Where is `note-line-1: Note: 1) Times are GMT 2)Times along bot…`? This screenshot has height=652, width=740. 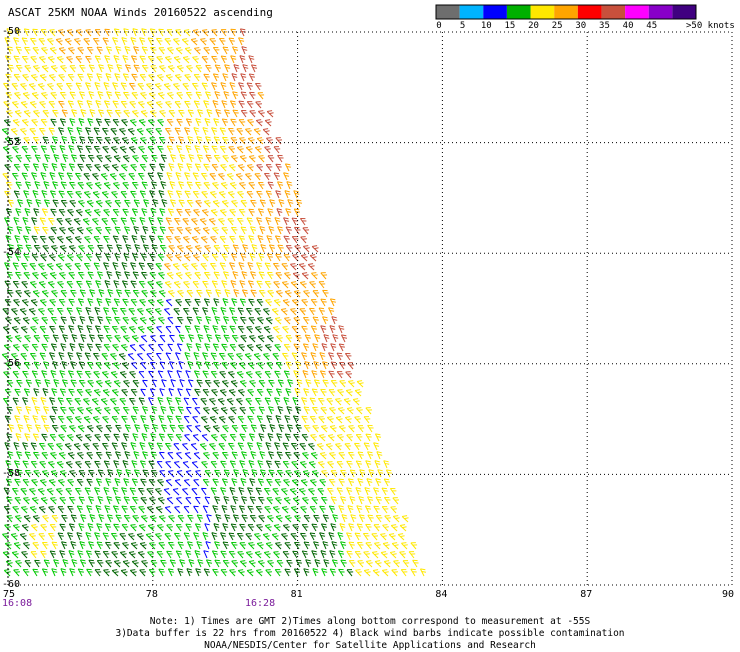
note-line-1: Note: 1) Times are GMT 2)Times along bot… is located at coordinates (370, 622).